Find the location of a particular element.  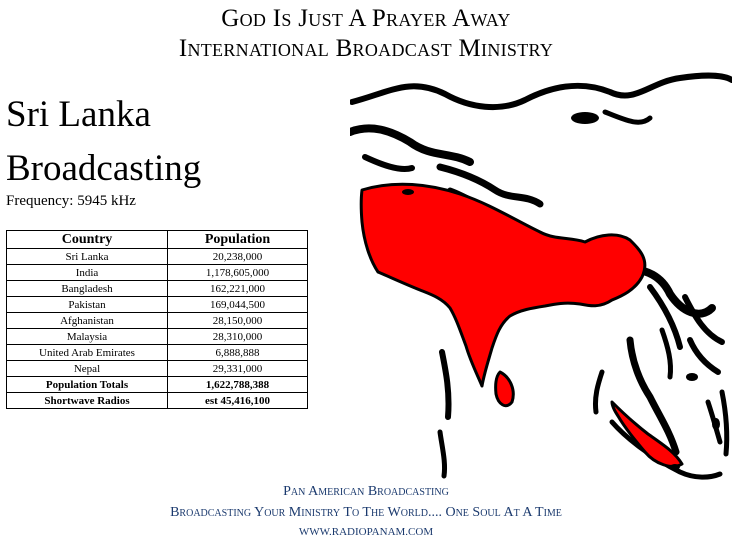

title-broadcasting: Broadcasting is located at coordinates (104, 168).